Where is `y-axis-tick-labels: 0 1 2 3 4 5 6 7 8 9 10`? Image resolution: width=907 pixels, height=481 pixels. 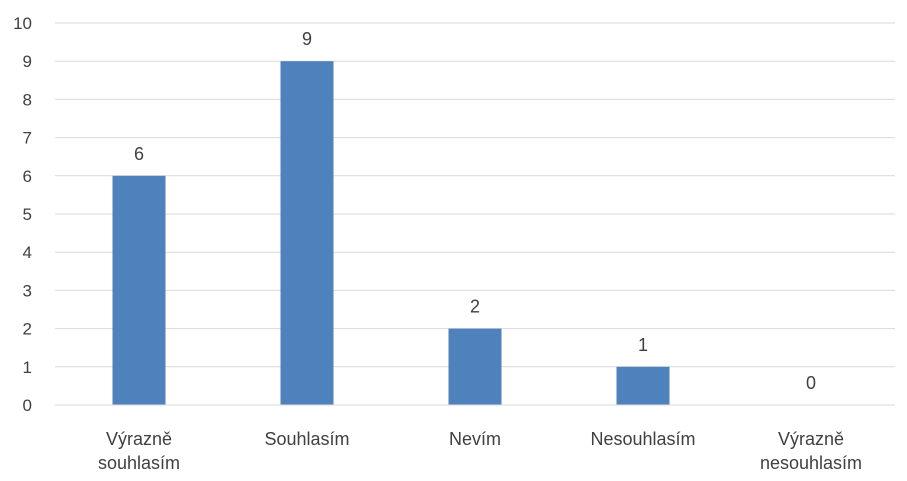 y-axis-tick-labels: 0 1 2 3 4 5 6 7 8 9 10 is located at coordinates (22, 214).